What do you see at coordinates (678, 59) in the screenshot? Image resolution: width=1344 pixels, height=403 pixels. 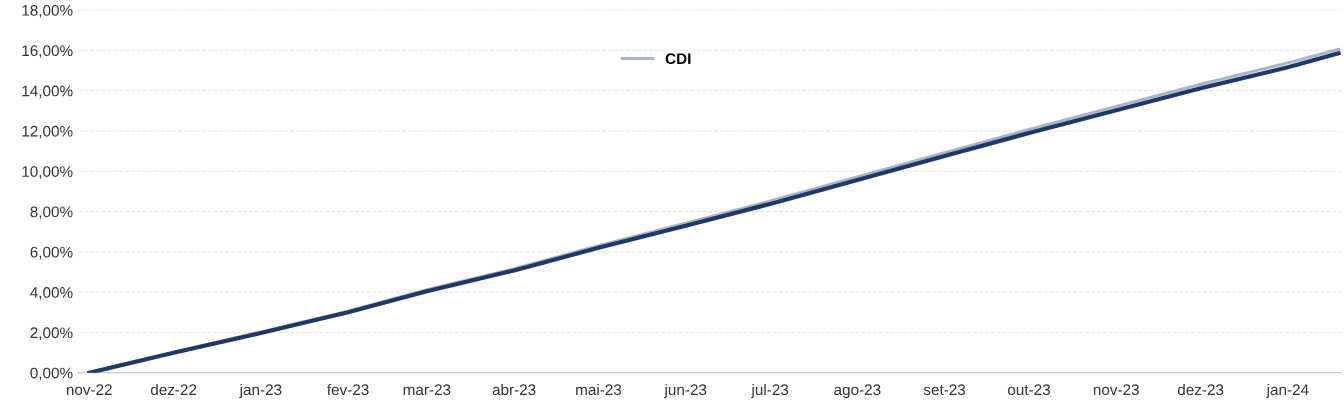 I see `legend-label: CDI` at bounding box center [678, 59].